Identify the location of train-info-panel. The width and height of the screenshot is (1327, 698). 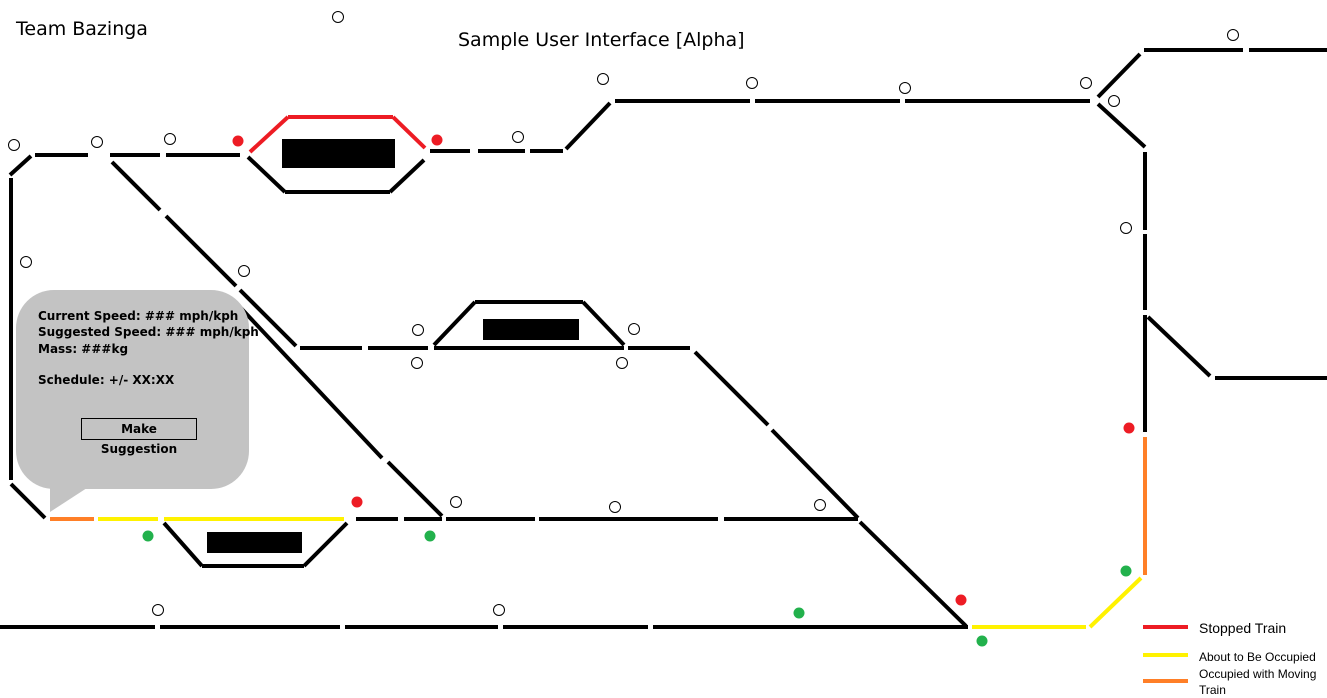
(132, 389).